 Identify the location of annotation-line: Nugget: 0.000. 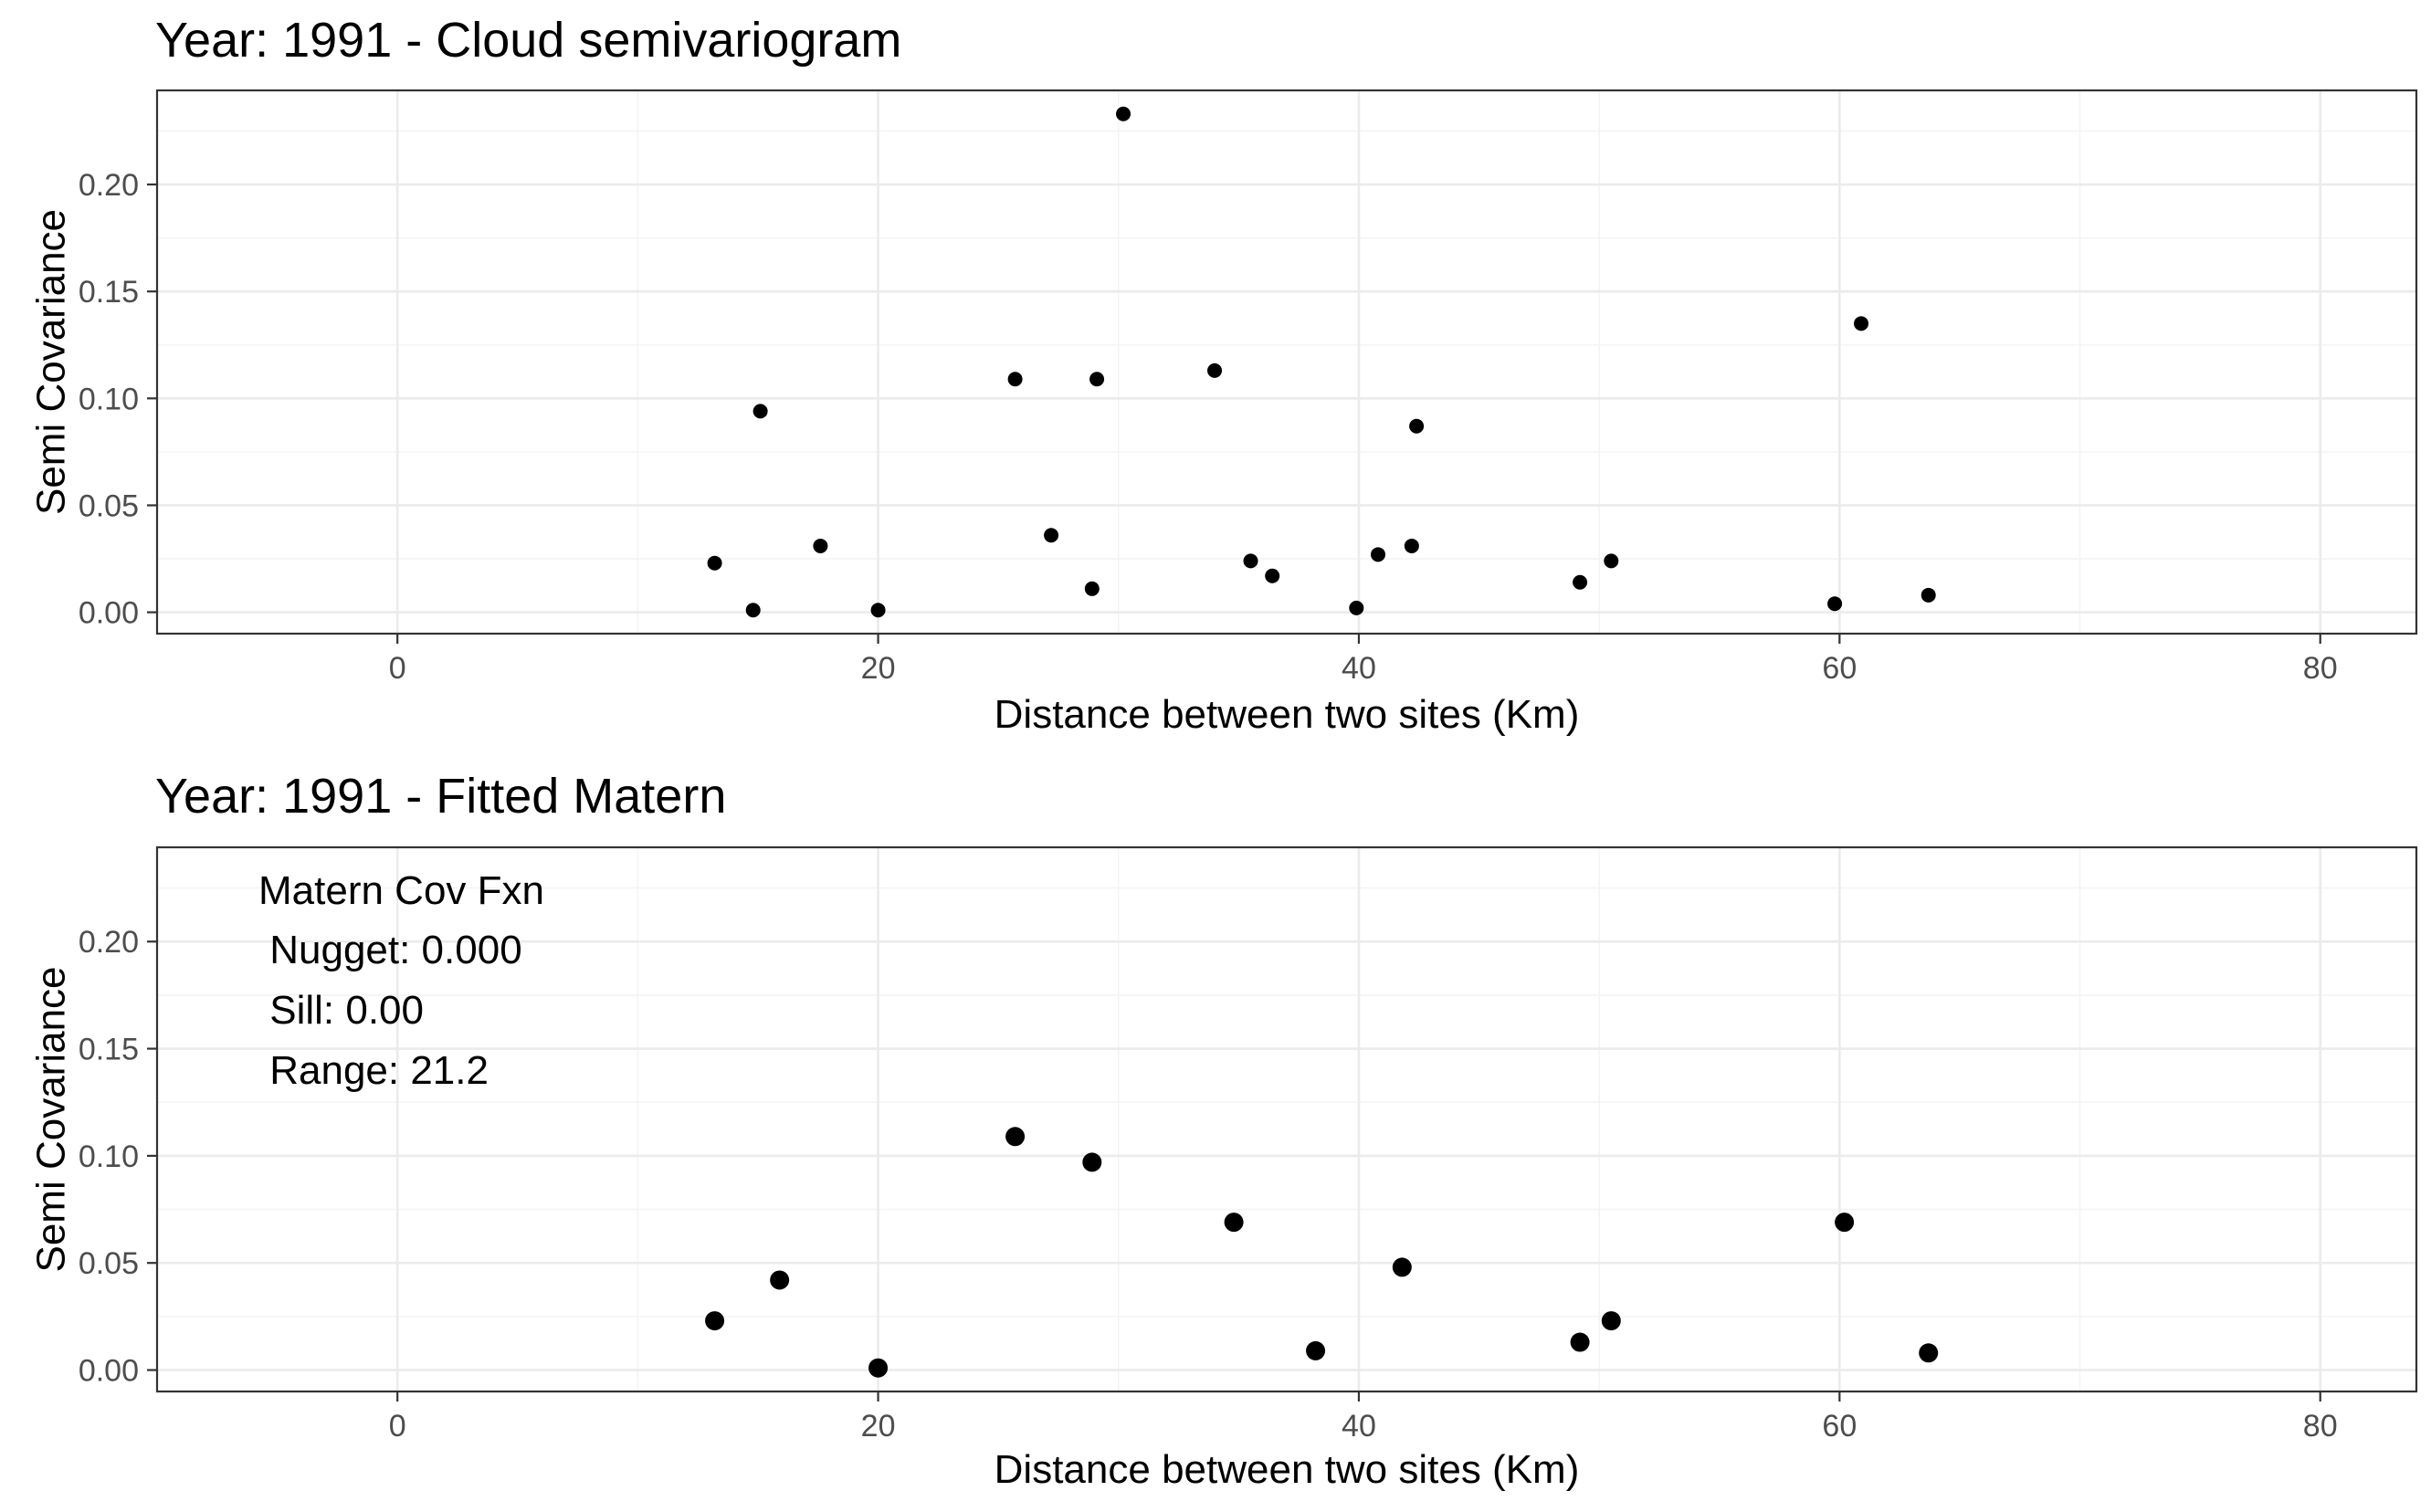
(390, 950).